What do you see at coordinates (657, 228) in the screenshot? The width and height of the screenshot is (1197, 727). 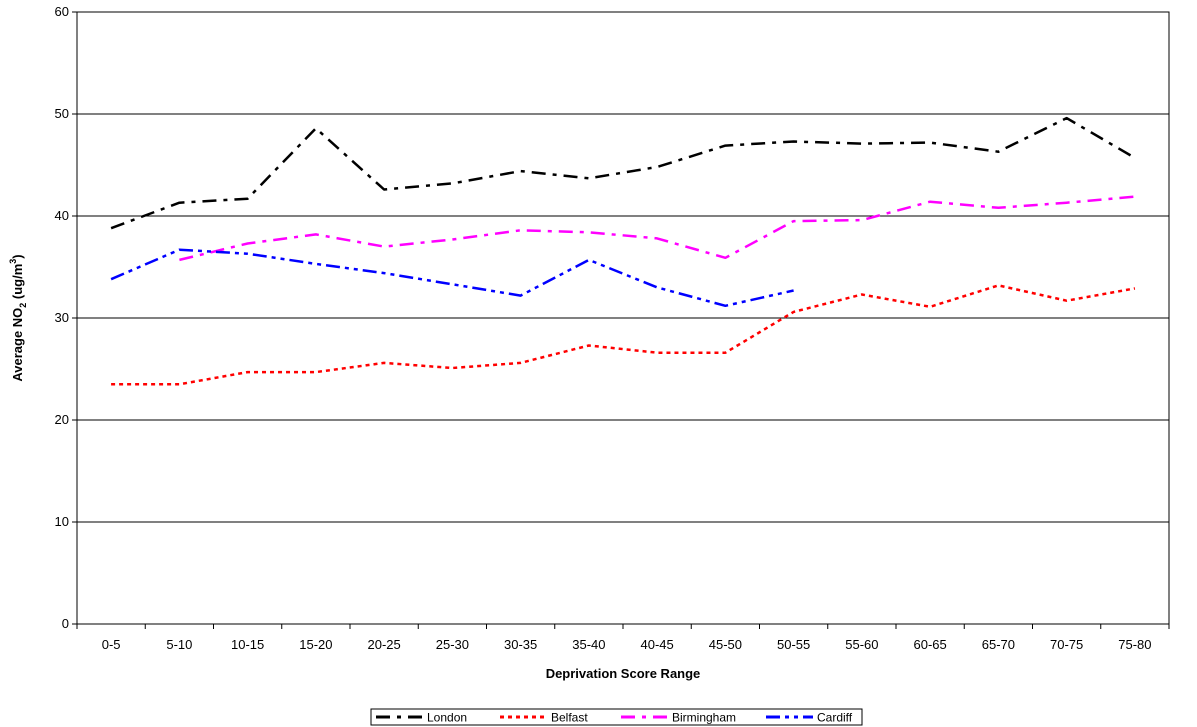 I see `series-line-birmingham` at bounding box center [657, 228].